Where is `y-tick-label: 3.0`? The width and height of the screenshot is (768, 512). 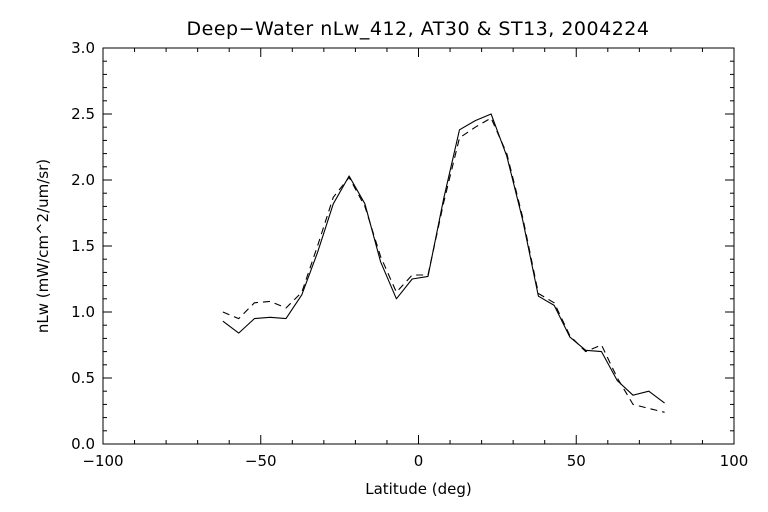 y-tick-label: 3.0 is located at coordinates (83, 48).